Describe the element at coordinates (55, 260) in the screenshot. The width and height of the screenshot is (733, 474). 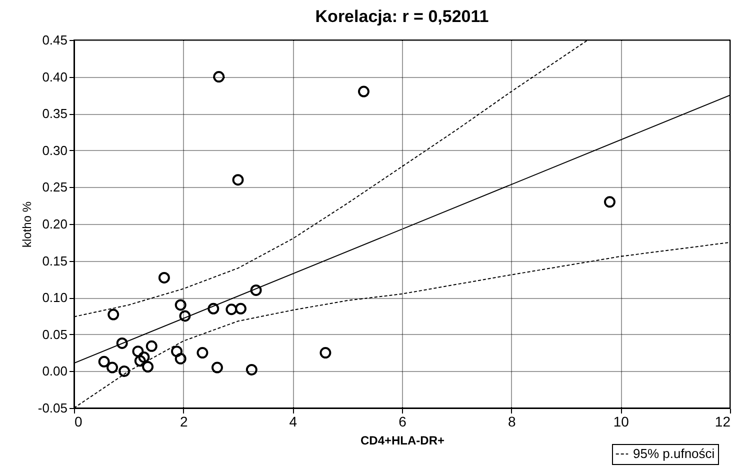
I see `y-tick-label: 0.15` at that location.